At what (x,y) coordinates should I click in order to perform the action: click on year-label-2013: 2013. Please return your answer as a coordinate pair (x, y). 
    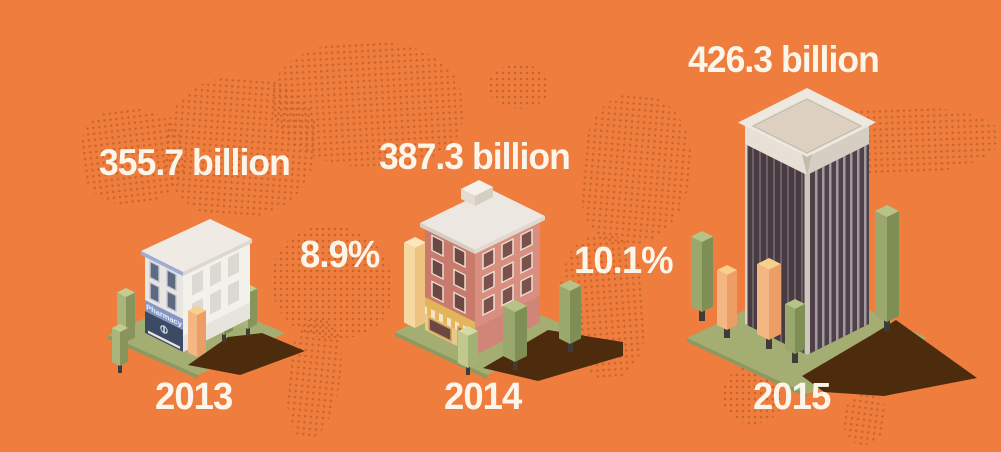
    Looking at the image, I should click on (194, 397).